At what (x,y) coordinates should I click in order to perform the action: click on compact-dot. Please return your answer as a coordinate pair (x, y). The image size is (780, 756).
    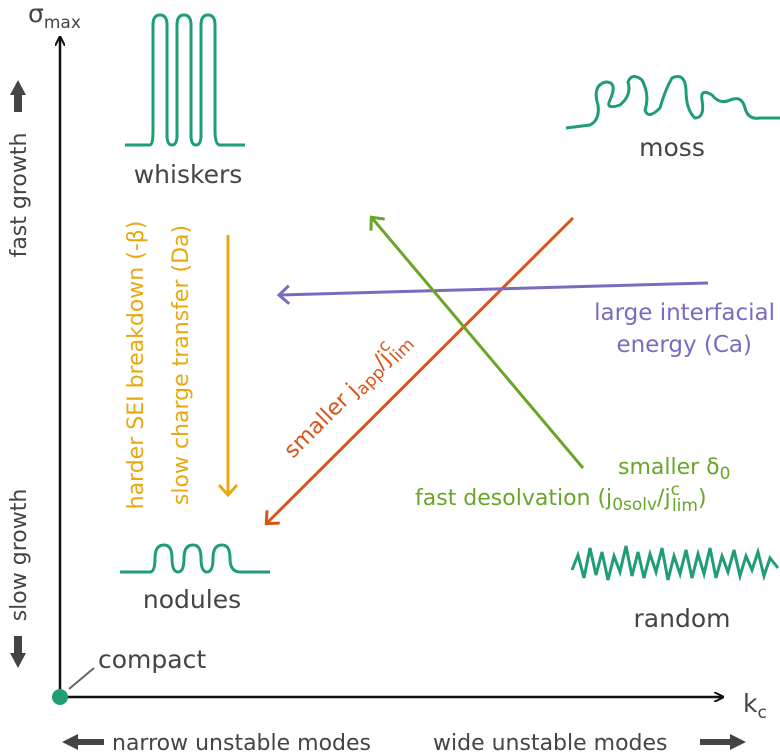
    Looking at the image, I should click on (60, 697).